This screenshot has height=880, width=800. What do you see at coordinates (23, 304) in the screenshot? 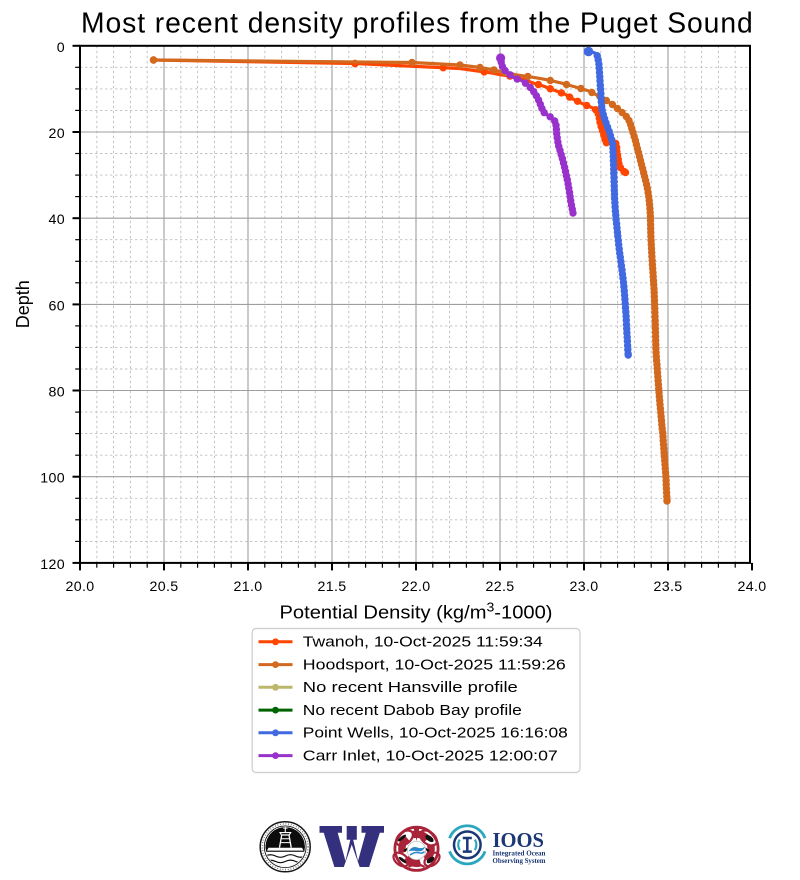
I see `svg-text: Depth` at bounding box center [23, 304].